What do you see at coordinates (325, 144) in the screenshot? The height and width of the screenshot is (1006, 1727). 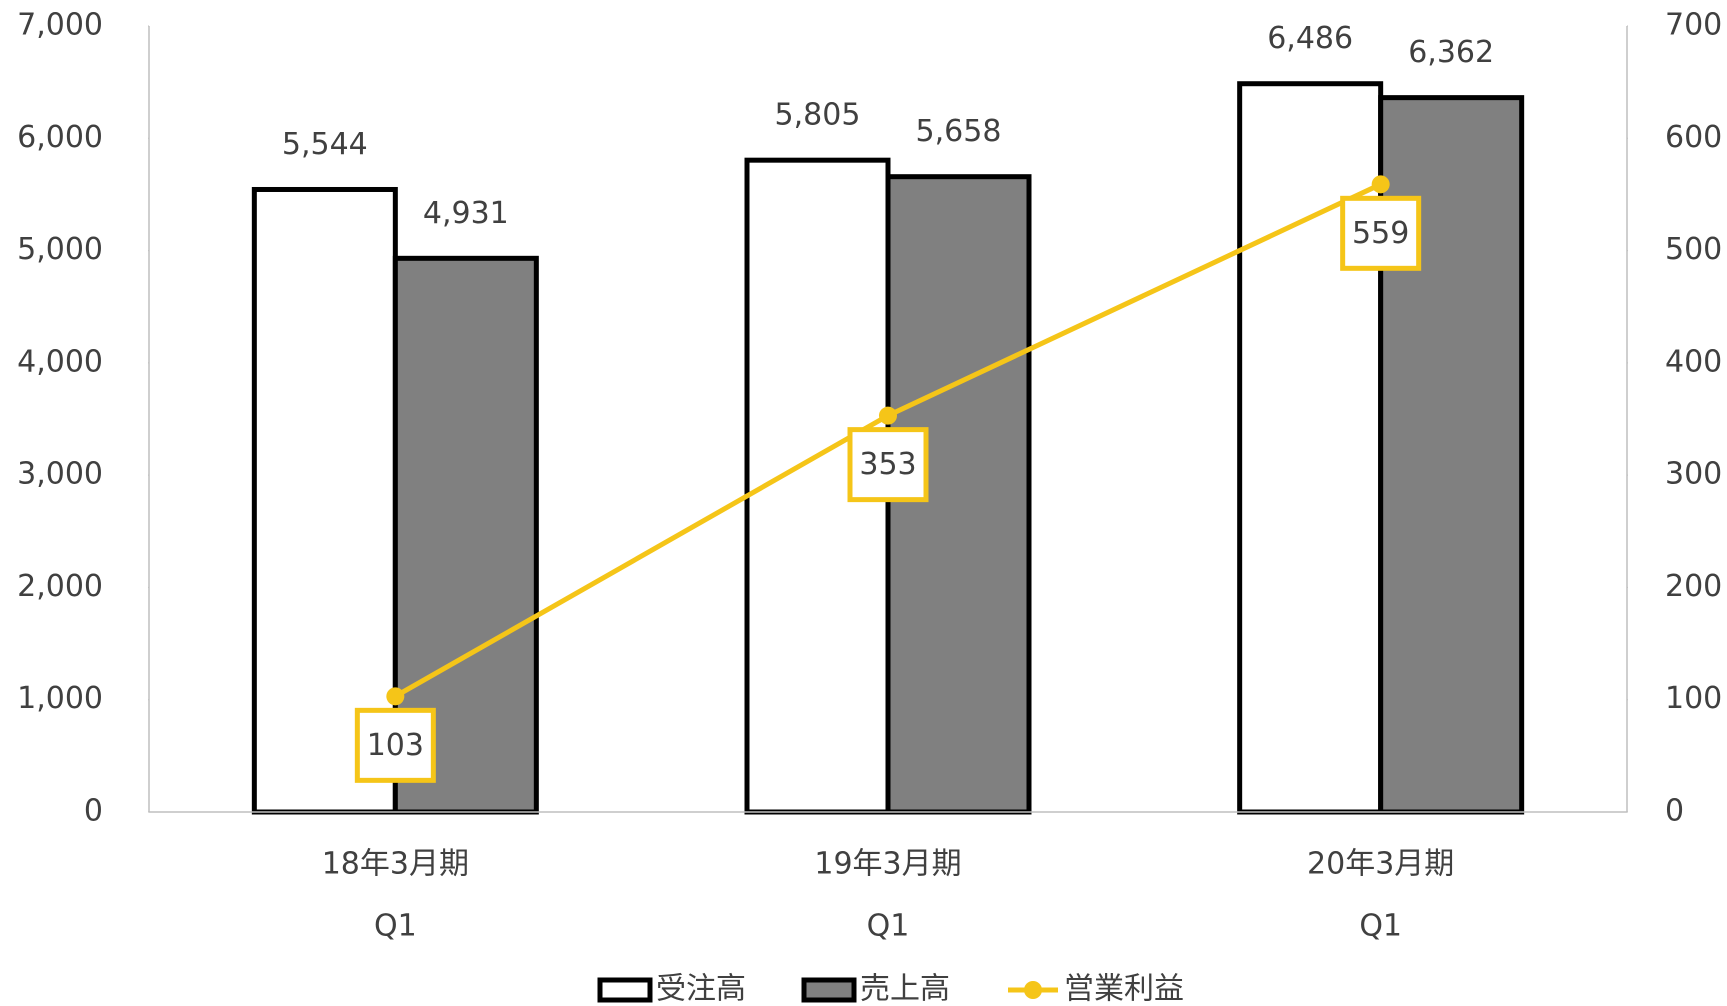 I see `bar-value-label: 5,544` at bounding box center [325, 144].